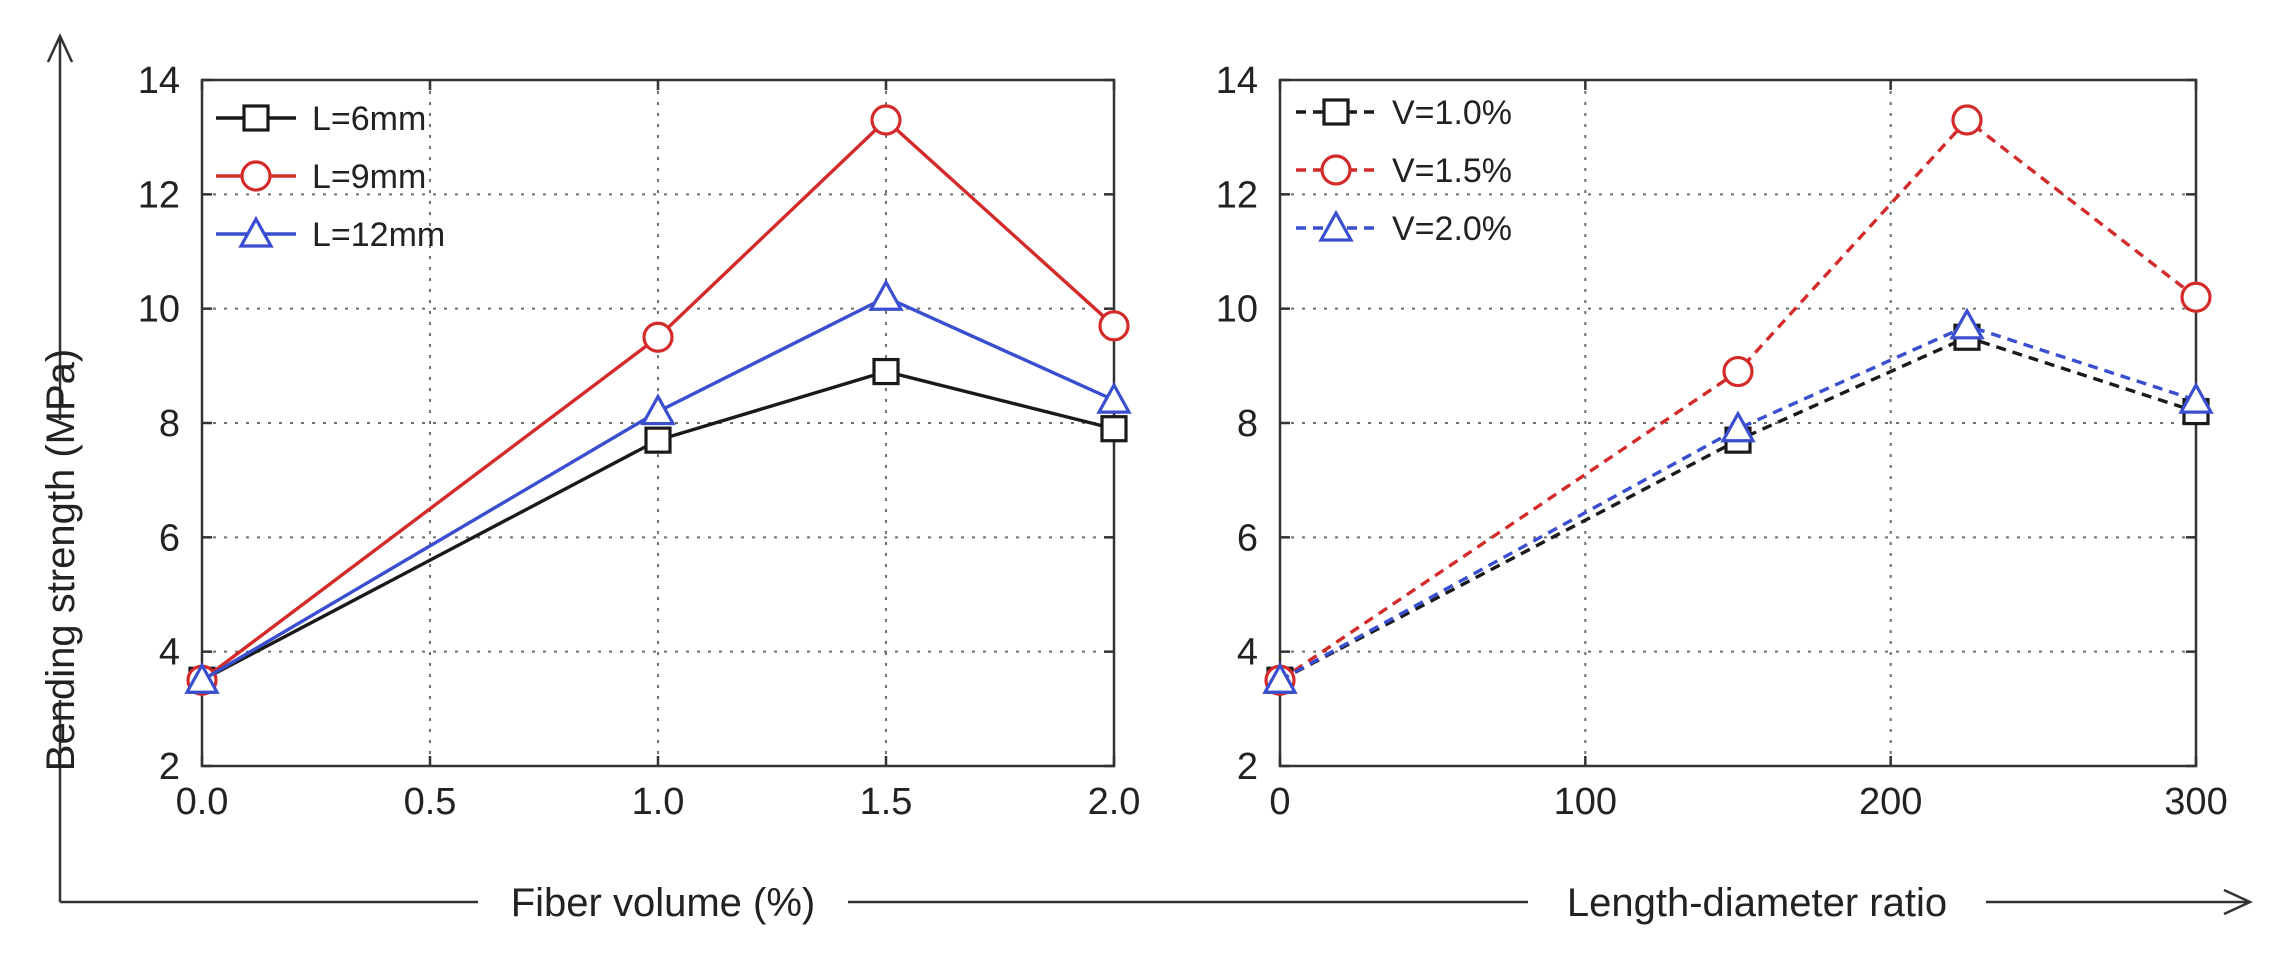 The width and height of the screenshot is (2280, 954). I want to click on outer-y-arrowhead, so click(60, 48).